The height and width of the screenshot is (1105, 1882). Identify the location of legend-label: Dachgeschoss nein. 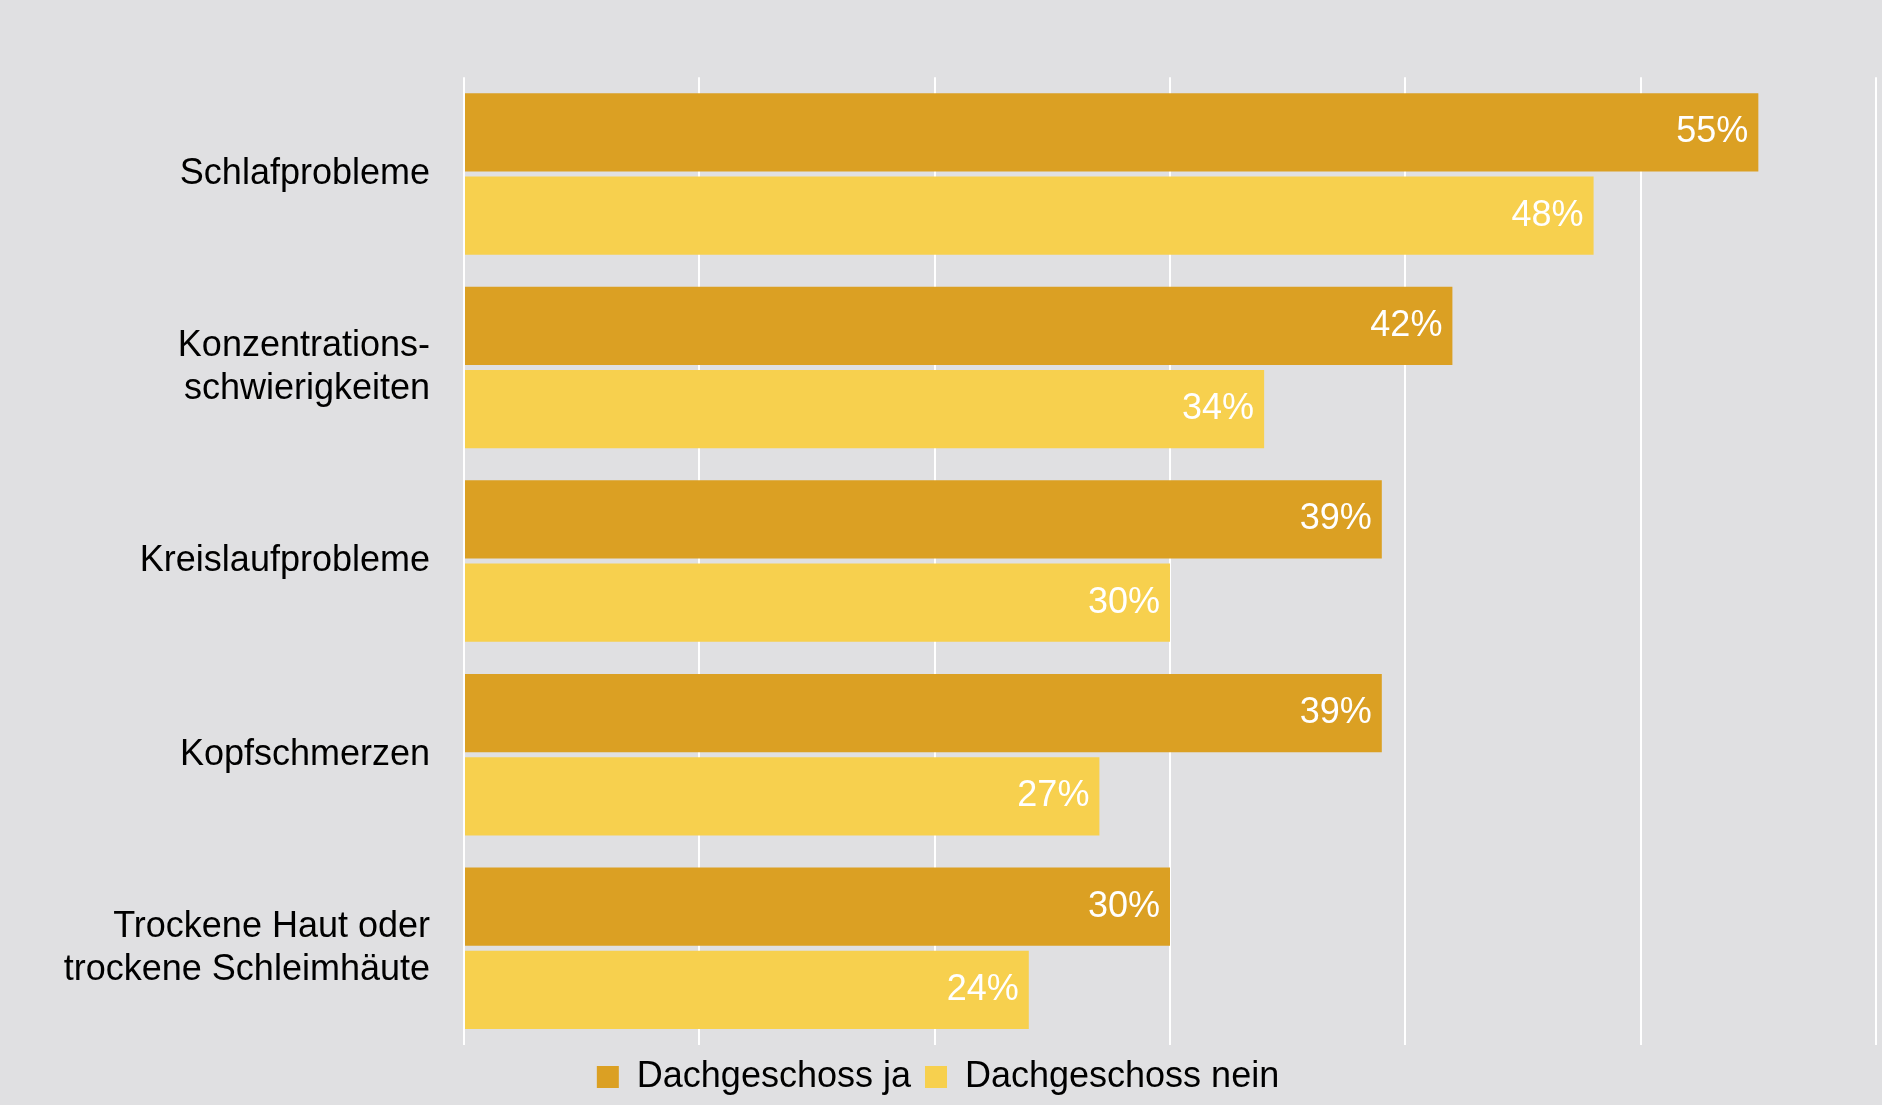
(1122, 1074).